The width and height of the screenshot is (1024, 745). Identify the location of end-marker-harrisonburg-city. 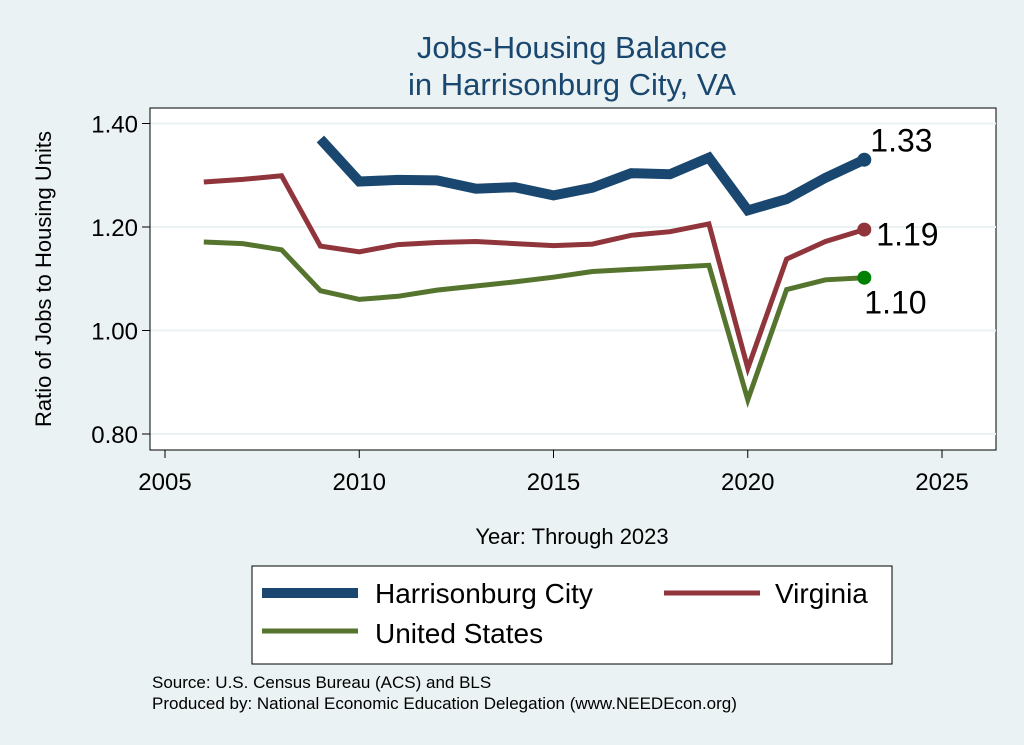
(864, 159).